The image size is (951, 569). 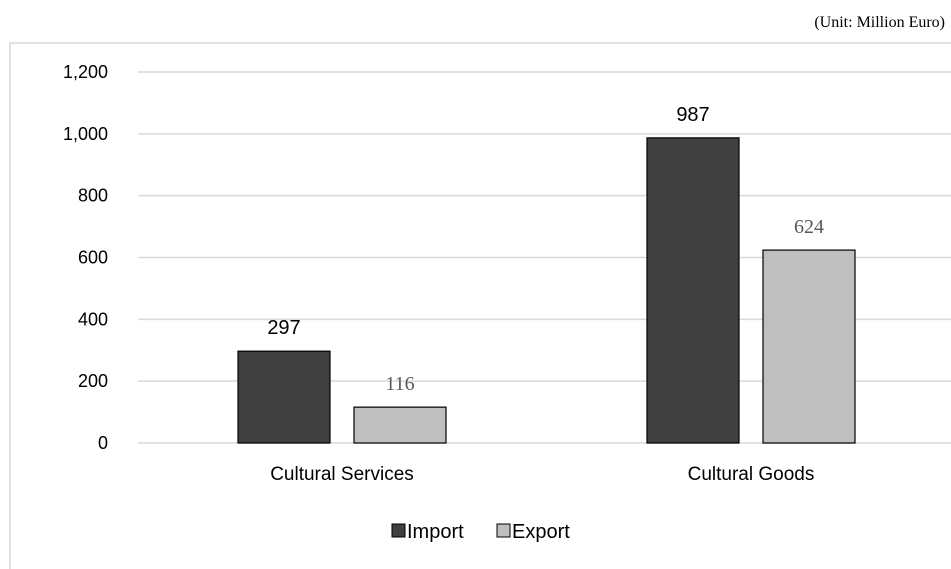 I want to click on y-axis-ticks: 0 200 400 600 800 1,000 1,200, so click(x=85, y=257).